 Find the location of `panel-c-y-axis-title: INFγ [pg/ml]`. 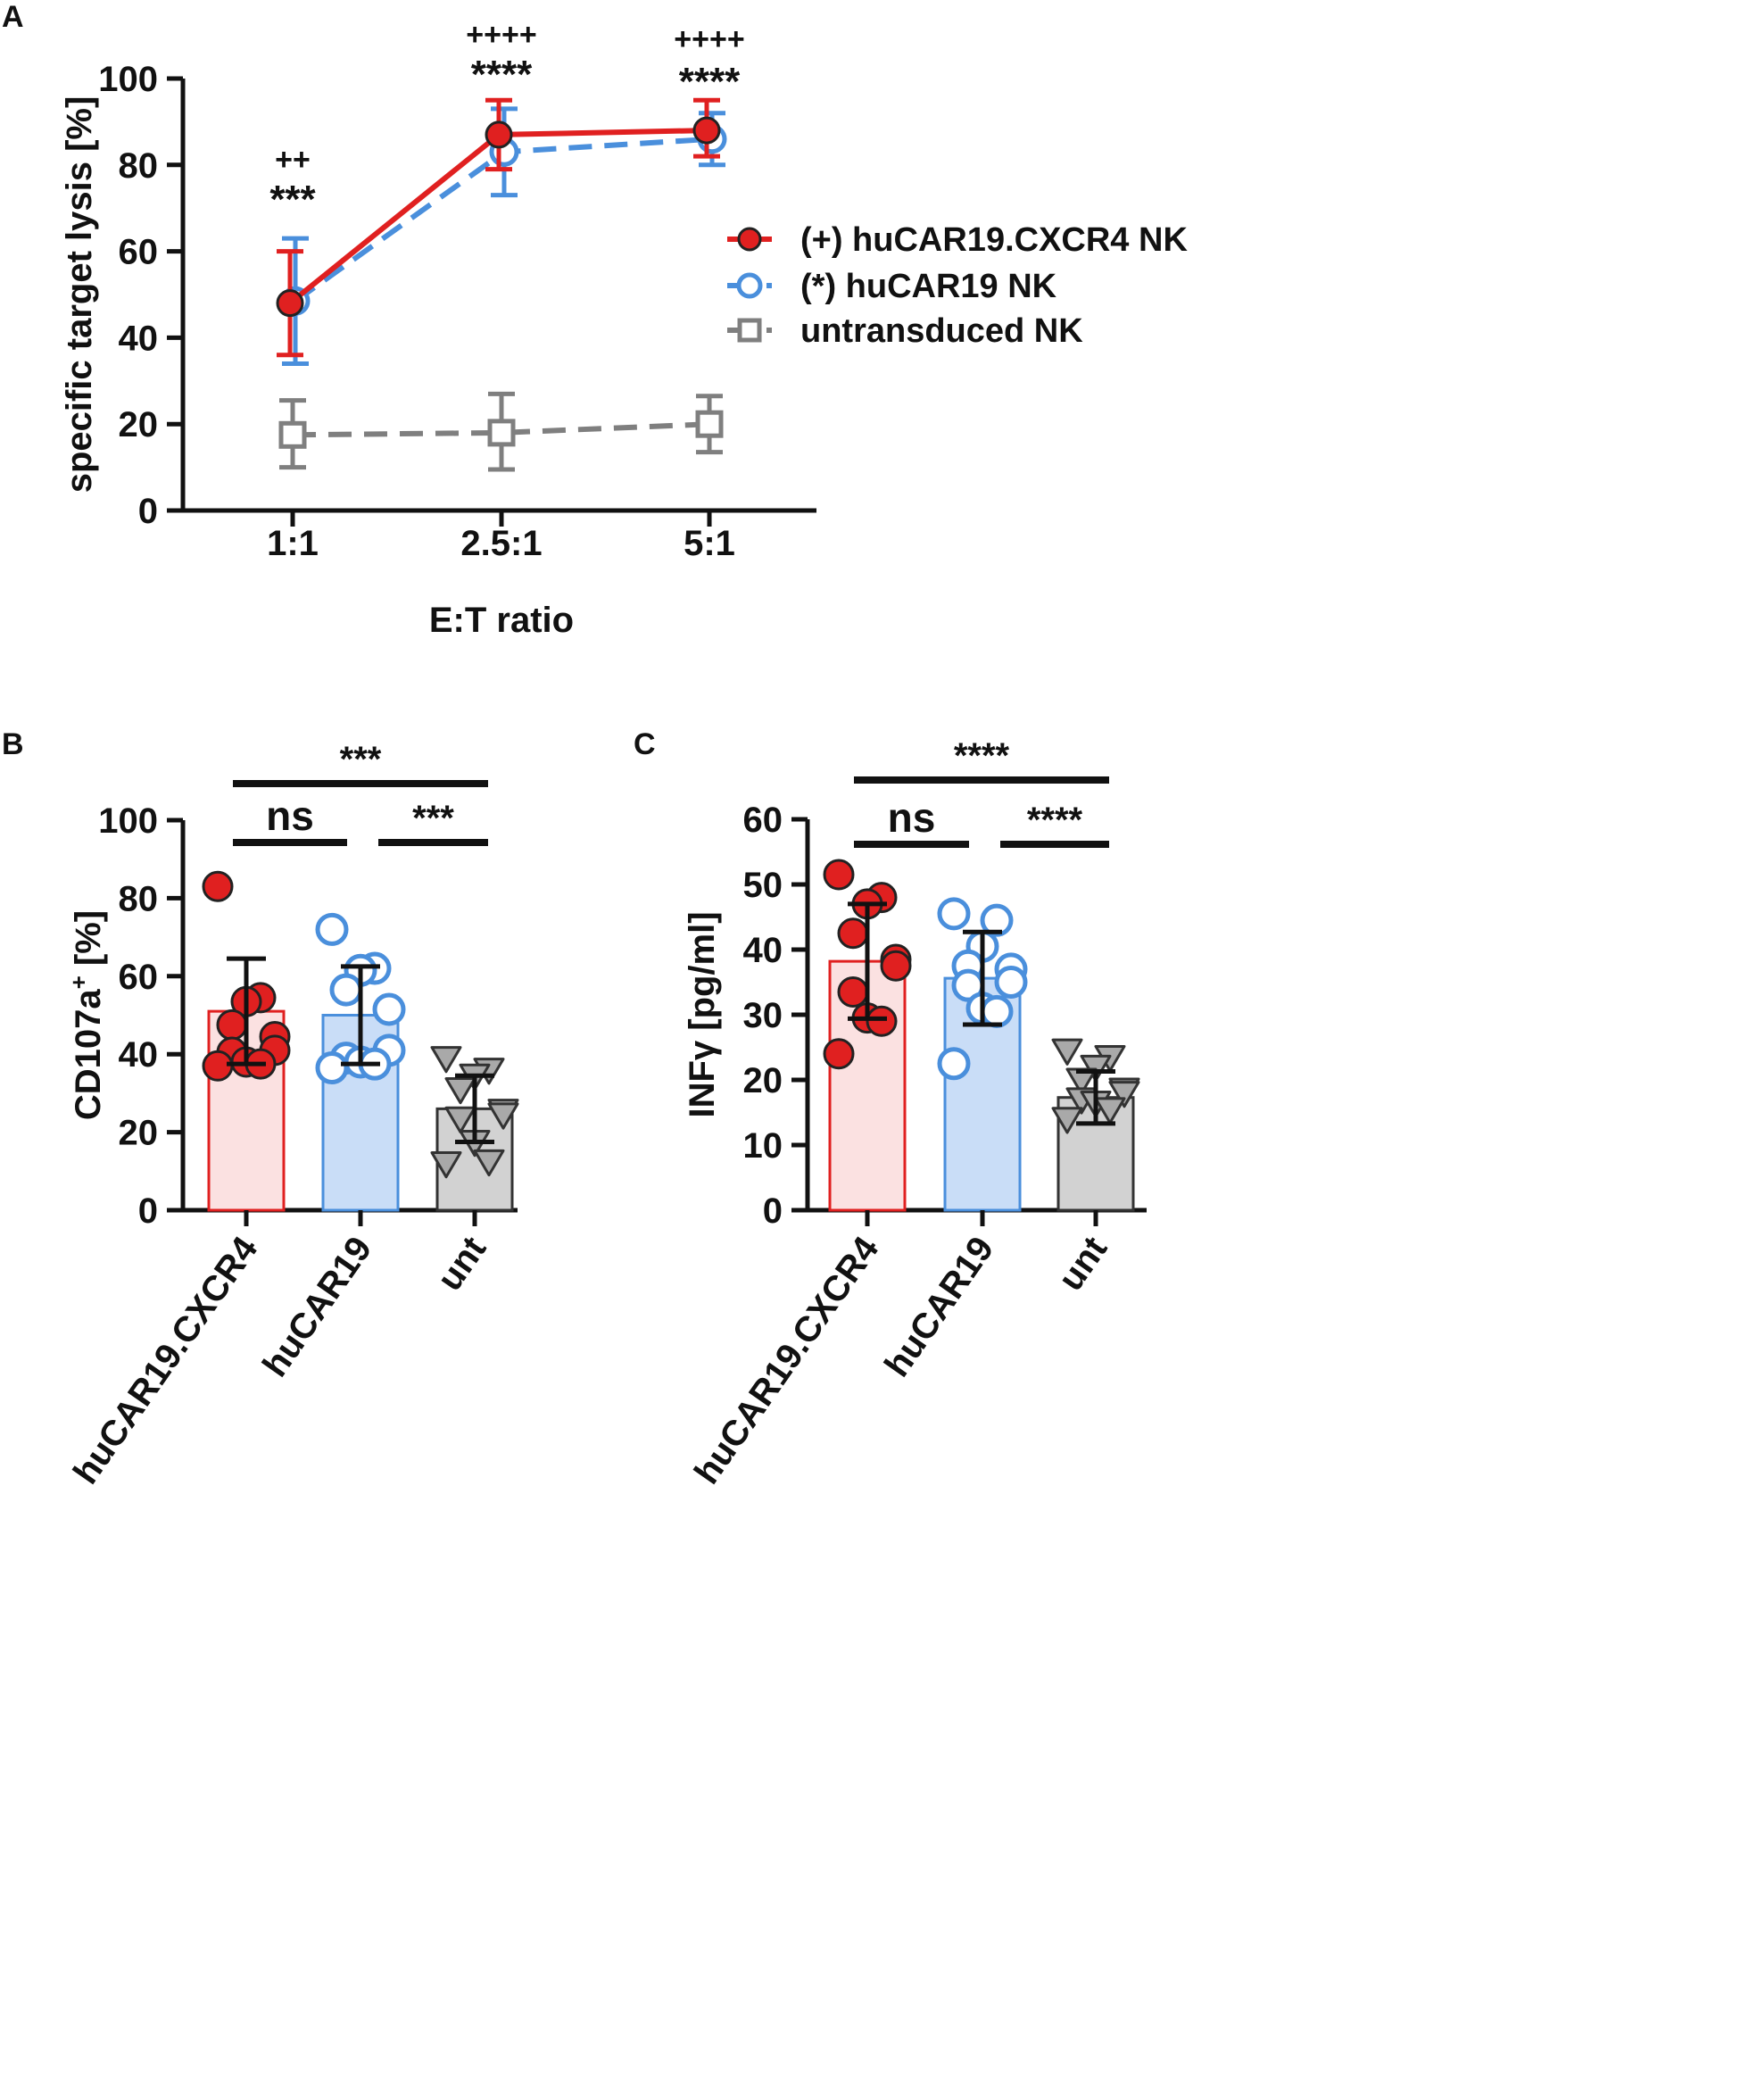

panel-c-y-axis-title: INFγ [pg/ml] is located at coordinates (702, 1014).